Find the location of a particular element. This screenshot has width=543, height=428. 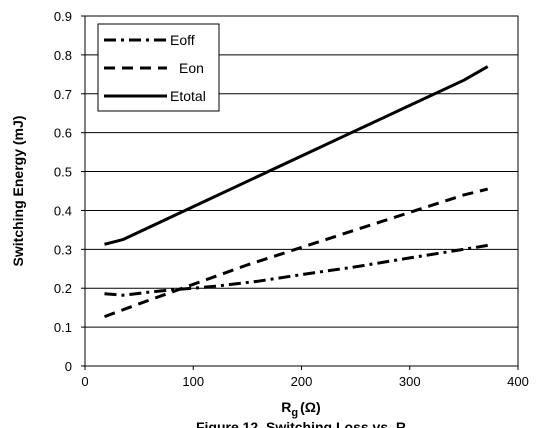

series-line-eoff is located at coordinates (296, 270).